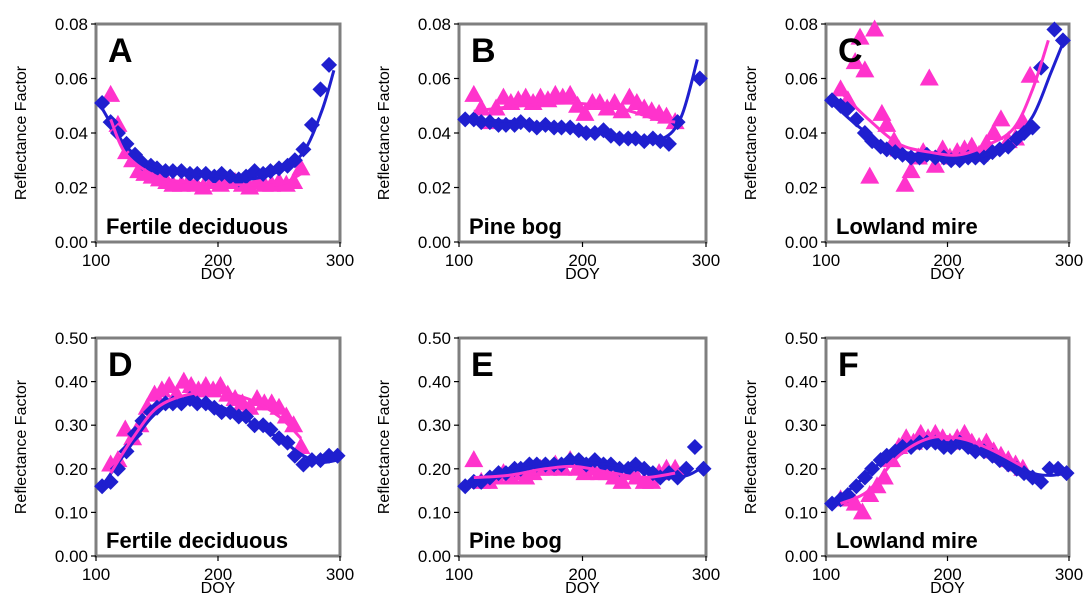 The image size is (1092, 608). Describe the element at coordinates (120, 365) in the screenshot. I see `panel-letter: D` at that location.